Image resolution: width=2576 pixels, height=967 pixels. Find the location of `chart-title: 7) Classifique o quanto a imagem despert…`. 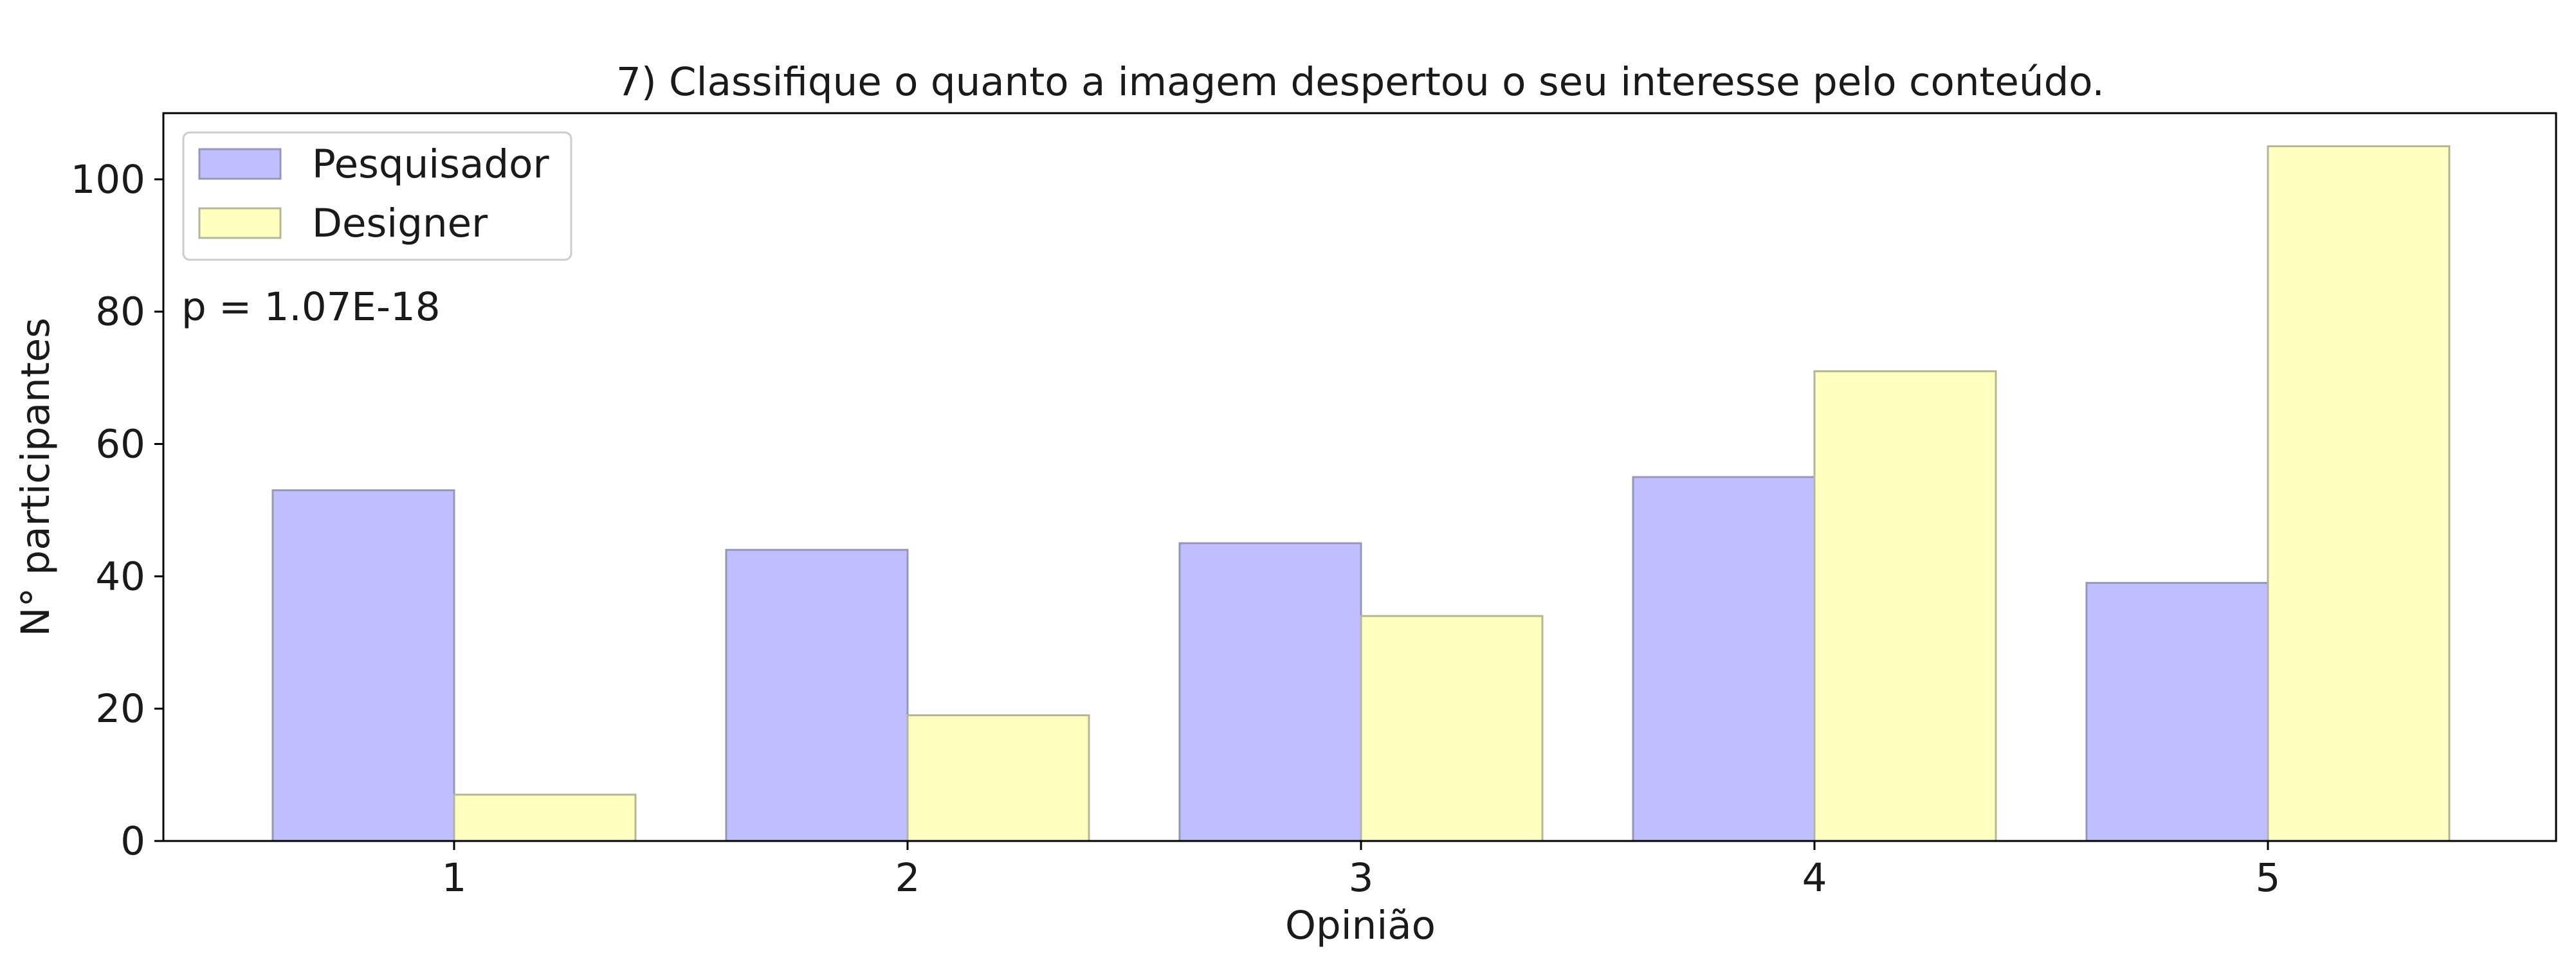

chart-title: 7) Classifique o quanto a imagem despert… is located at coordinates (1360, 82).